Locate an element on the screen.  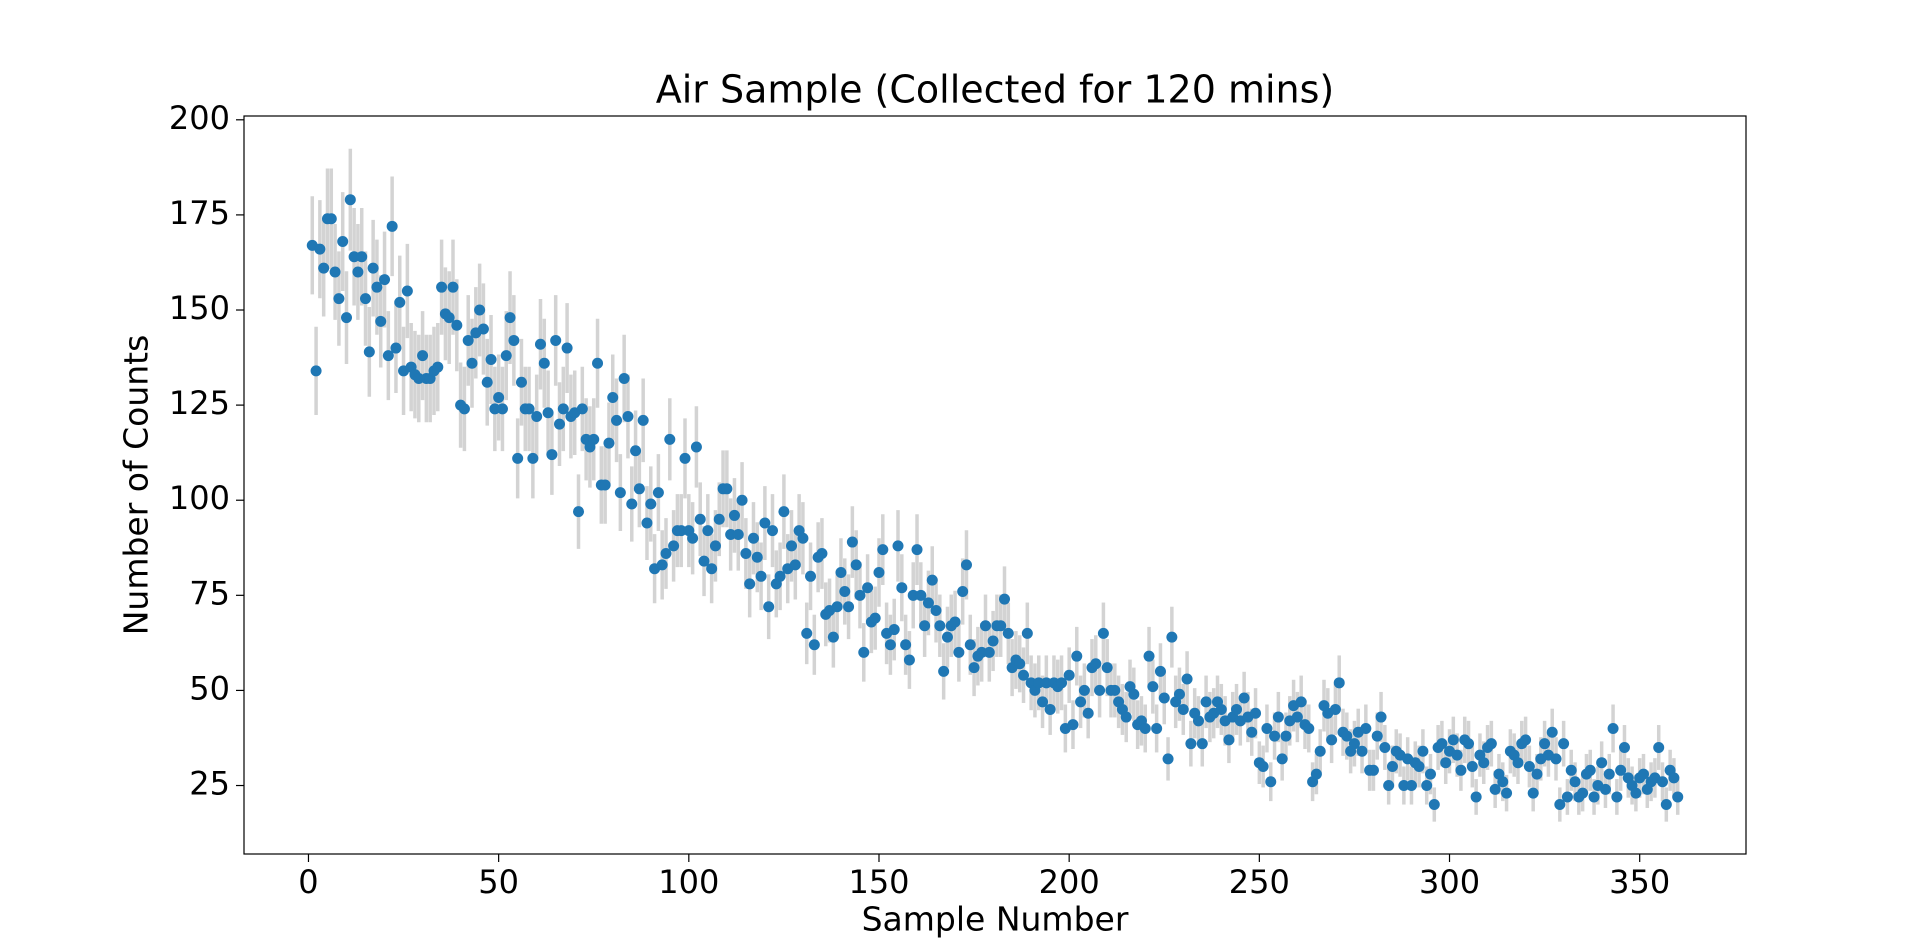
y-tick-label: 100 is located at coordinates (199, 498).